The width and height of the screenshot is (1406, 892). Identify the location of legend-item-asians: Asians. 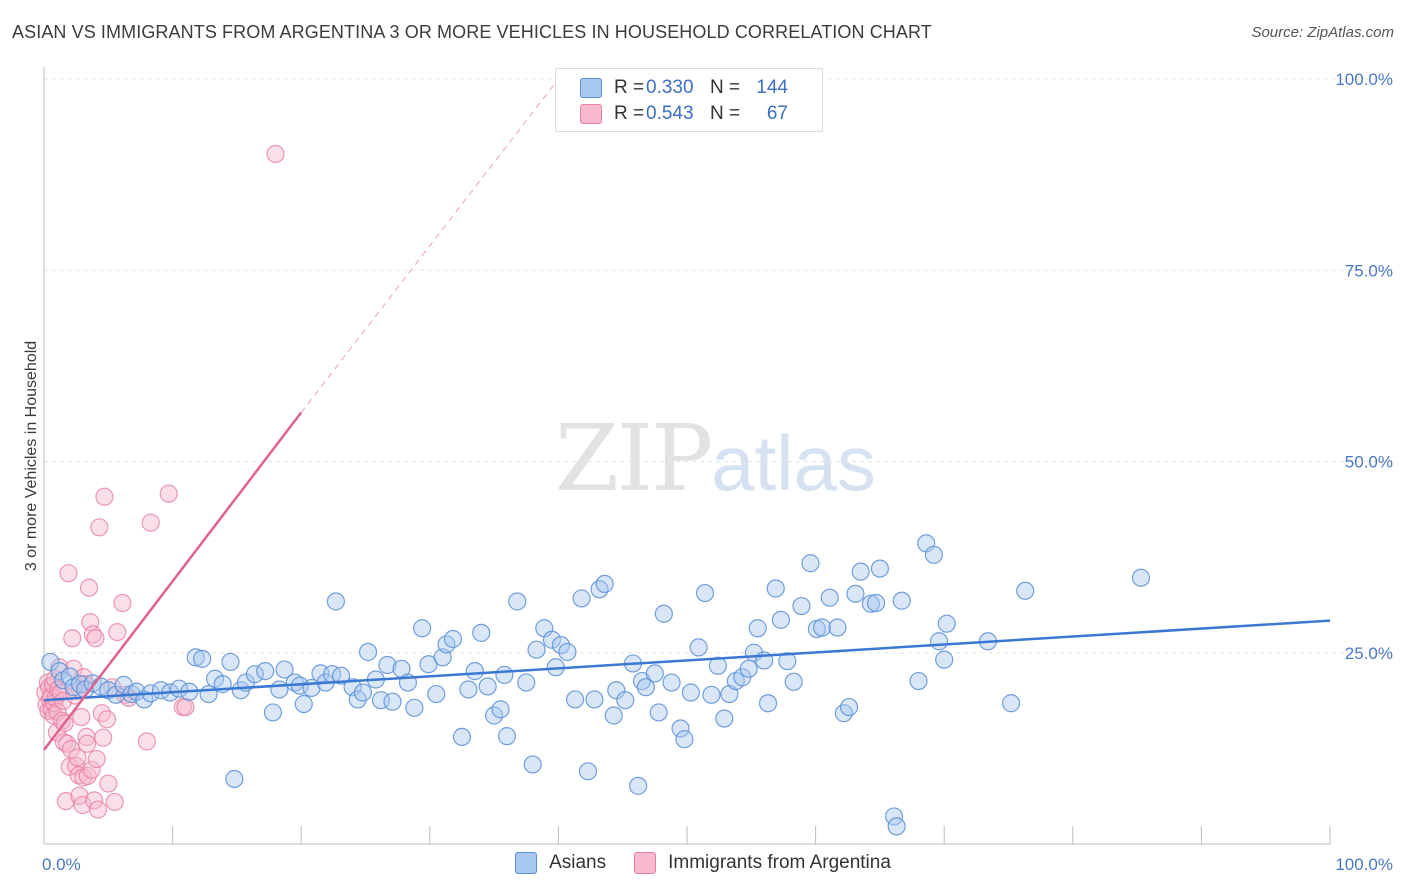
(560, 863).